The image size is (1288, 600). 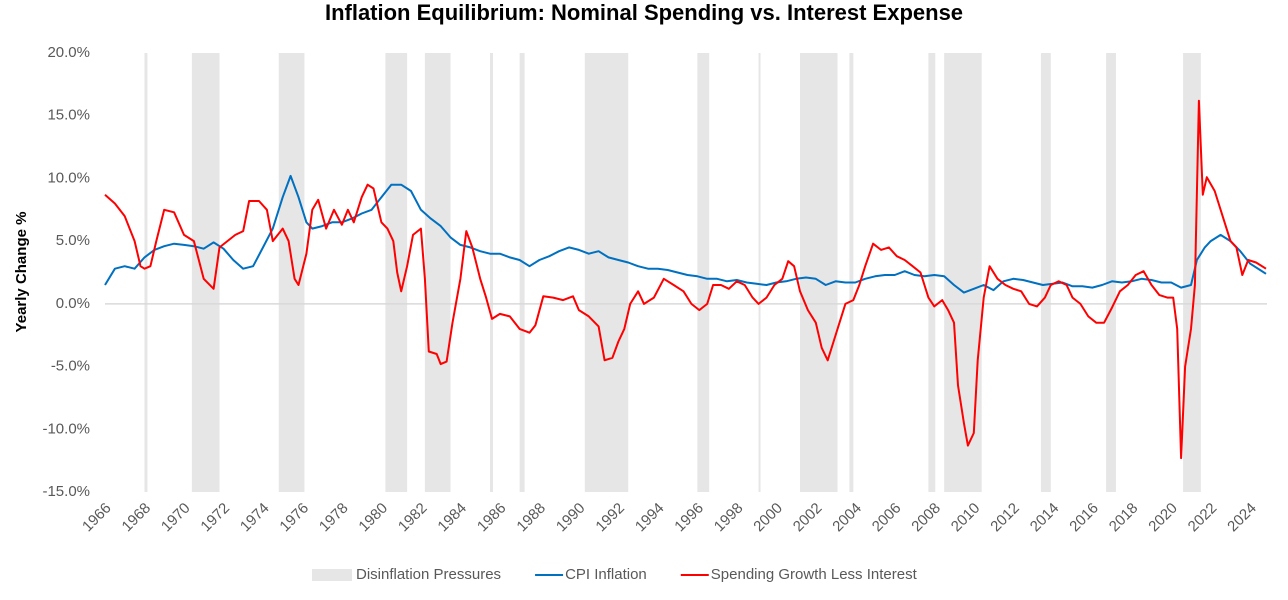 What do you see at coordinates (606, 574) in the screenshot?
I see `legend-label: CPI Inflation` at bounding box center [606, 574].